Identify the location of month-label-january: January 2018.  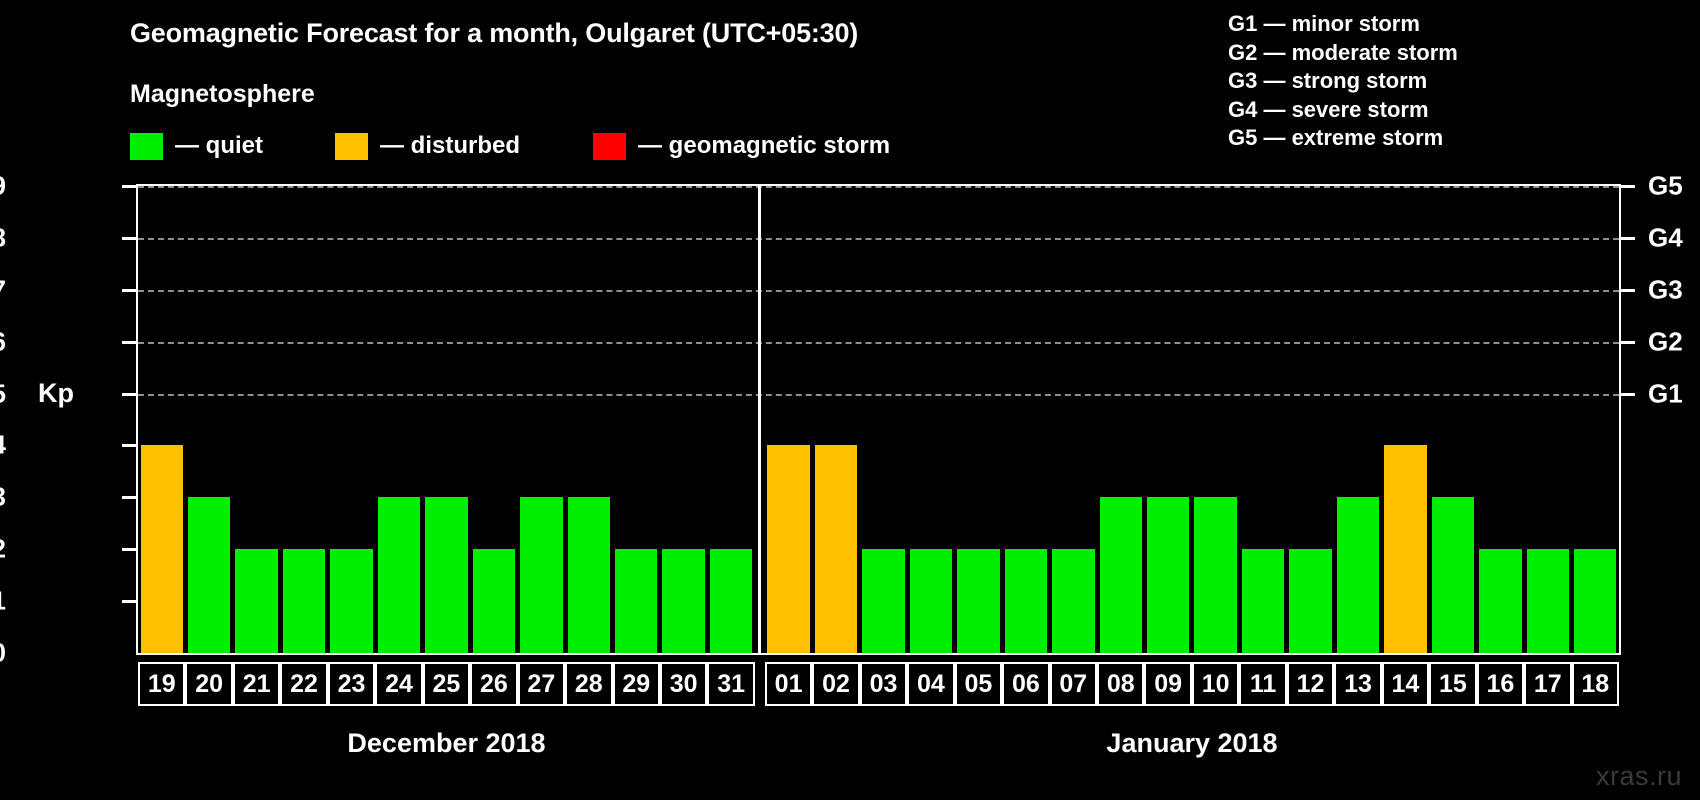
(1192, 743).